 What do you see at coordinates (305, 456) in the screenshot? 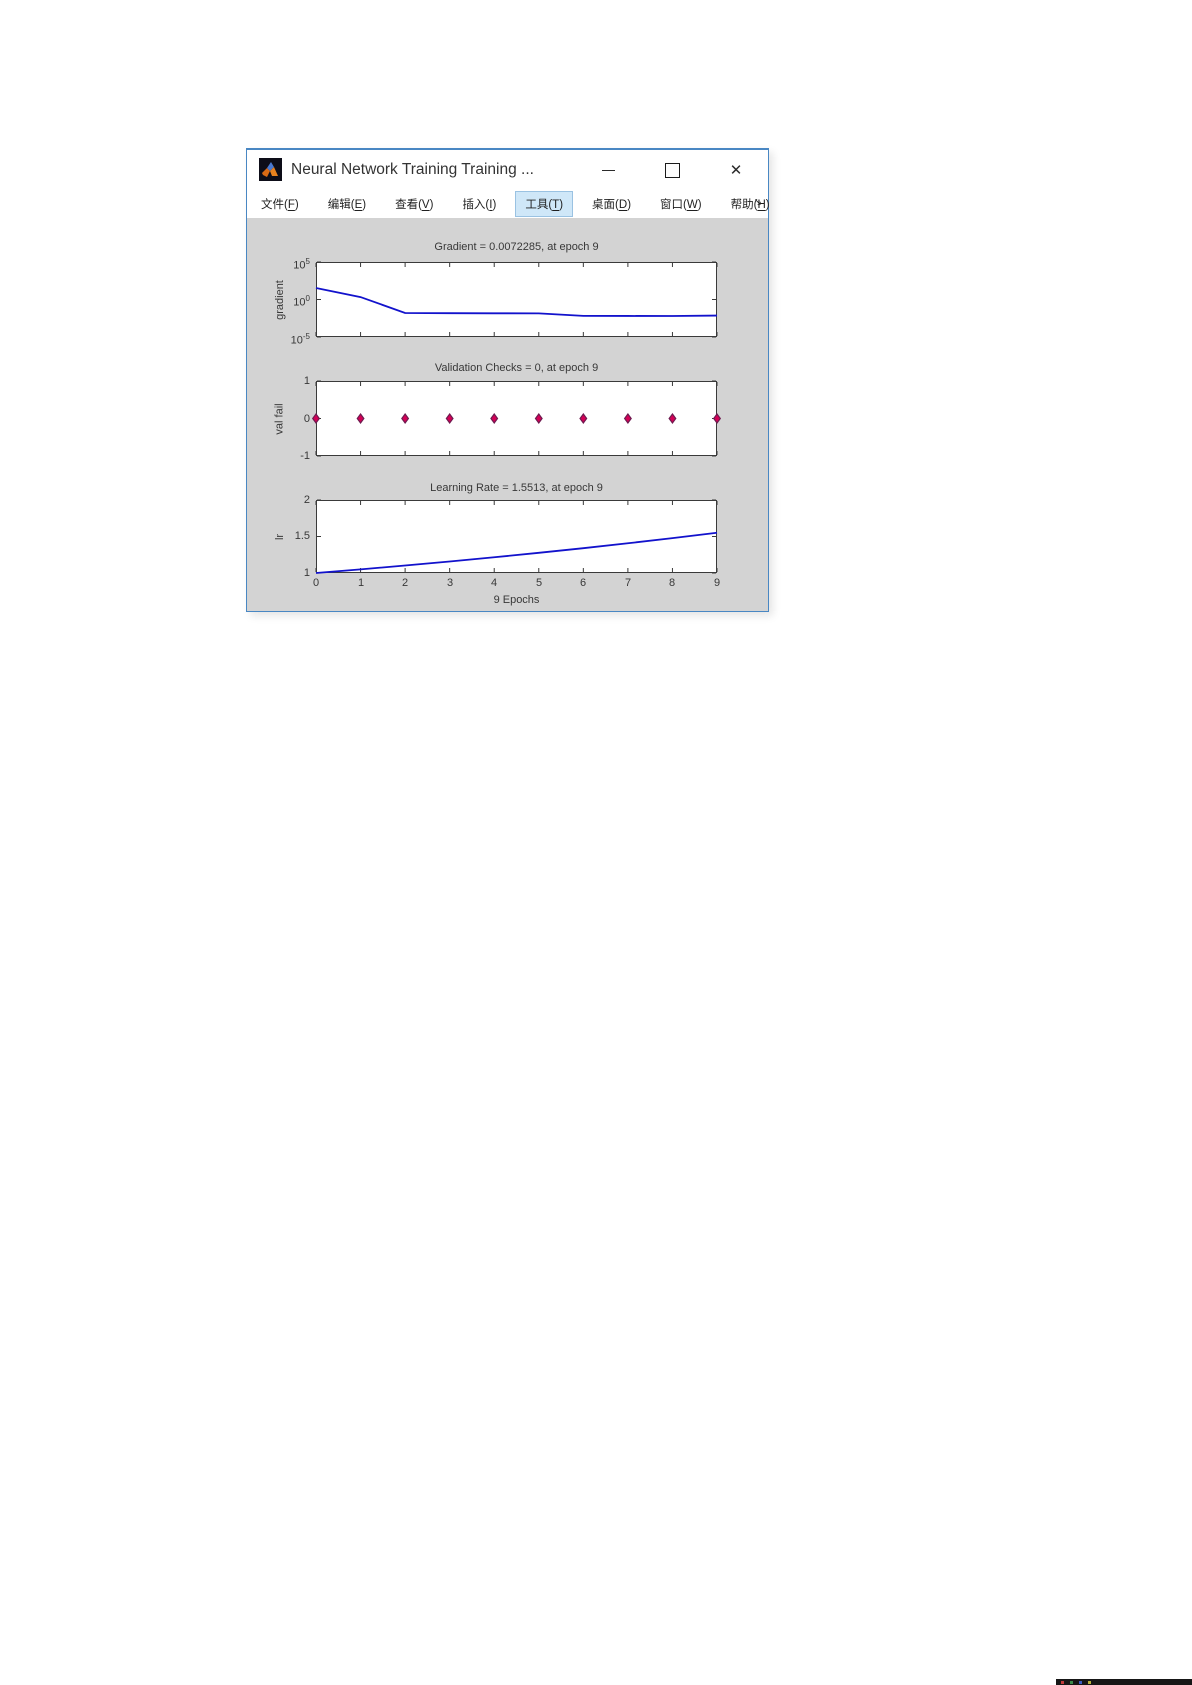
I see `ytick: -1` at bounding box center [305, 456].